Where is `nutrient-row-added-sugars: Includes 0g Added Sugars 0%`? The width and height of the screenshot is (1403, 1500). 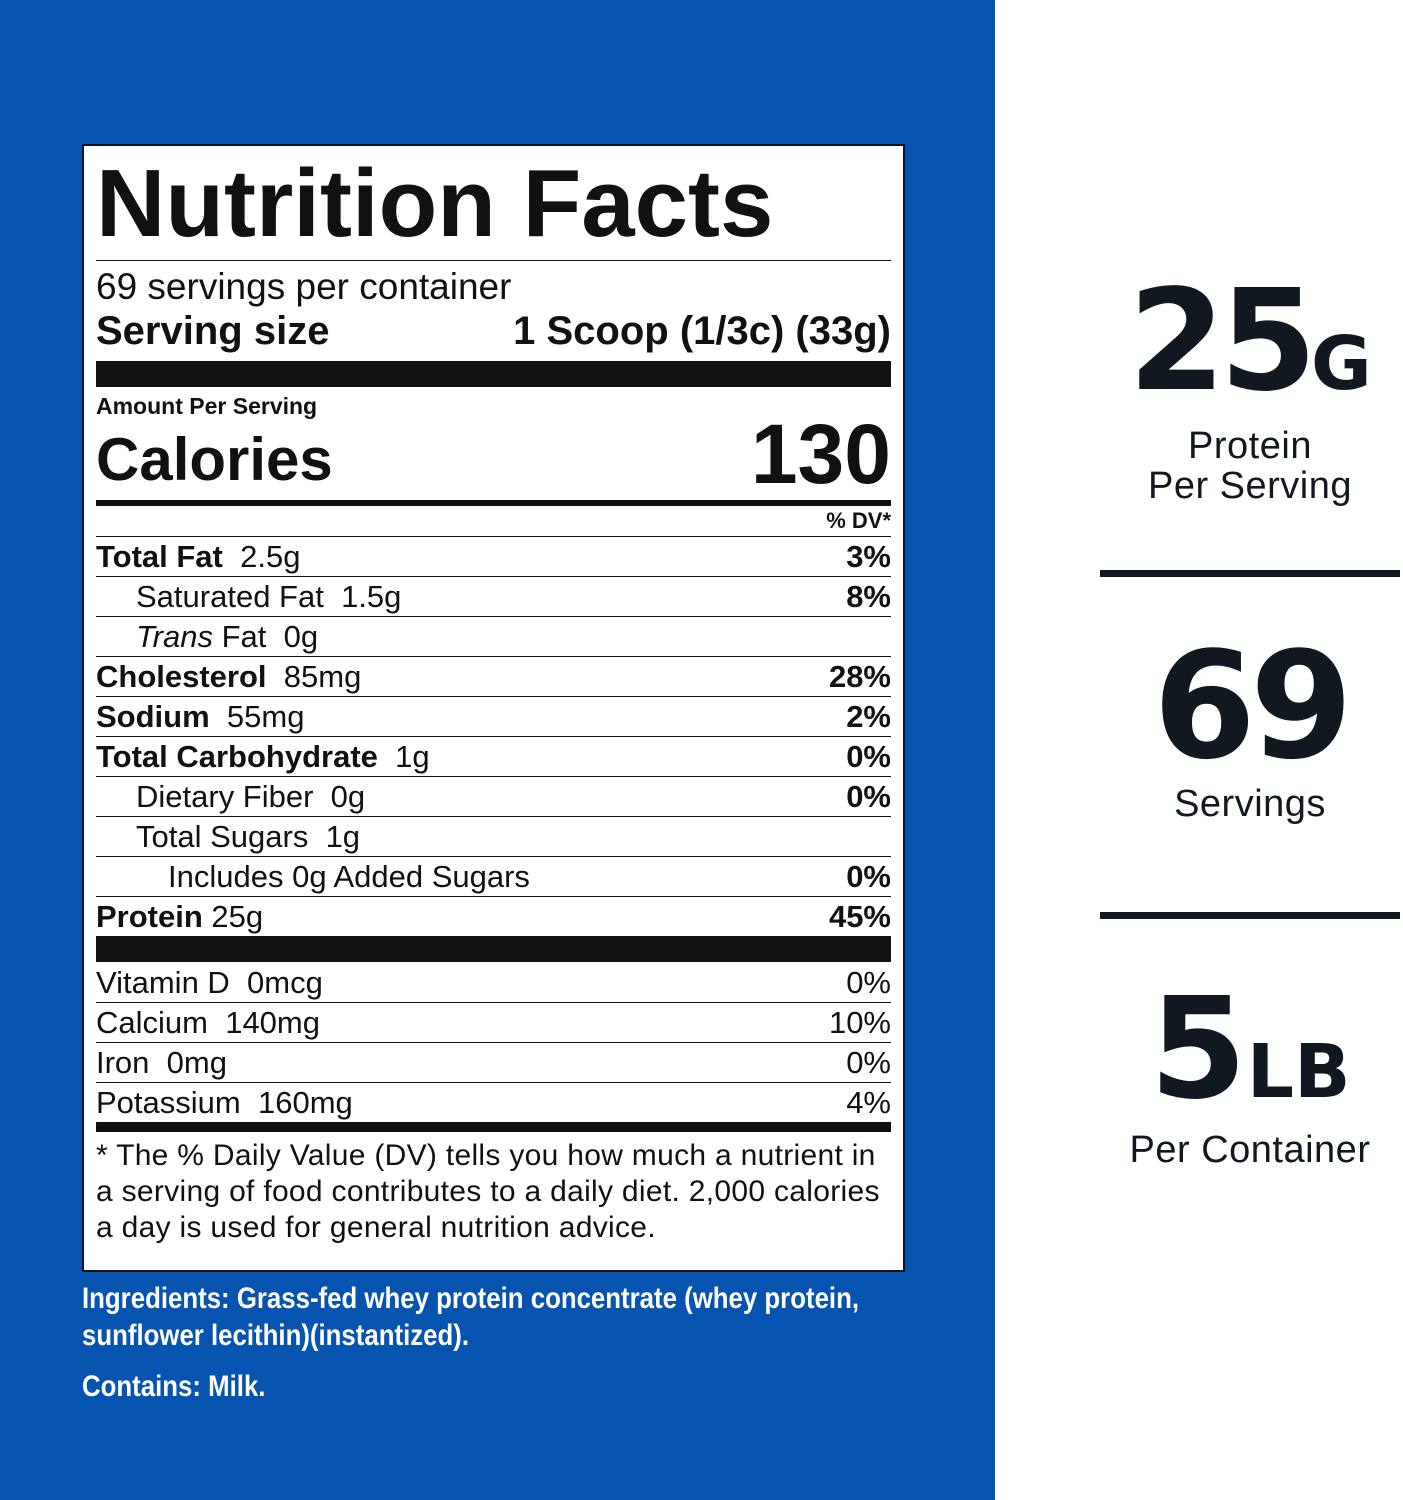
nutrient-row-added-sugars: Includes 0g Added Sugars 0% is located at coordinates (493, 876).